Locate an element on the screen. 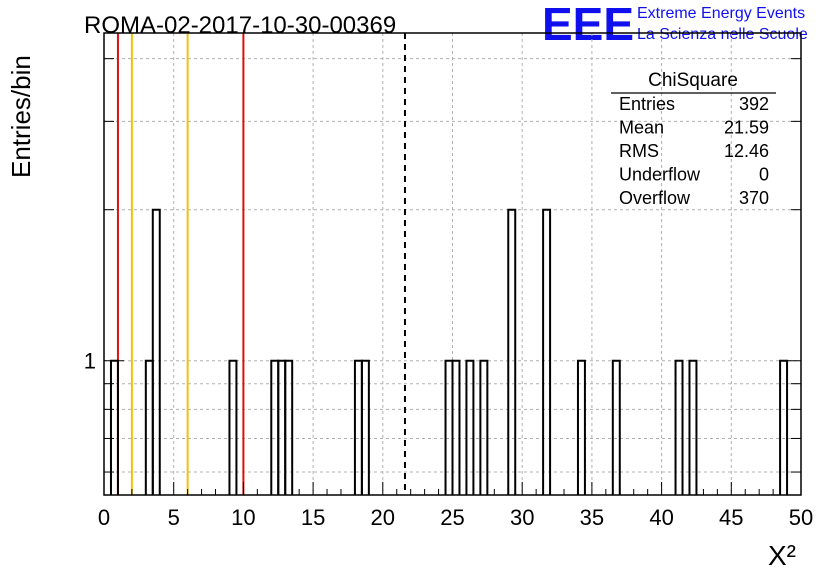  stats-row-value: 370 is located at coordinates (754, 198).